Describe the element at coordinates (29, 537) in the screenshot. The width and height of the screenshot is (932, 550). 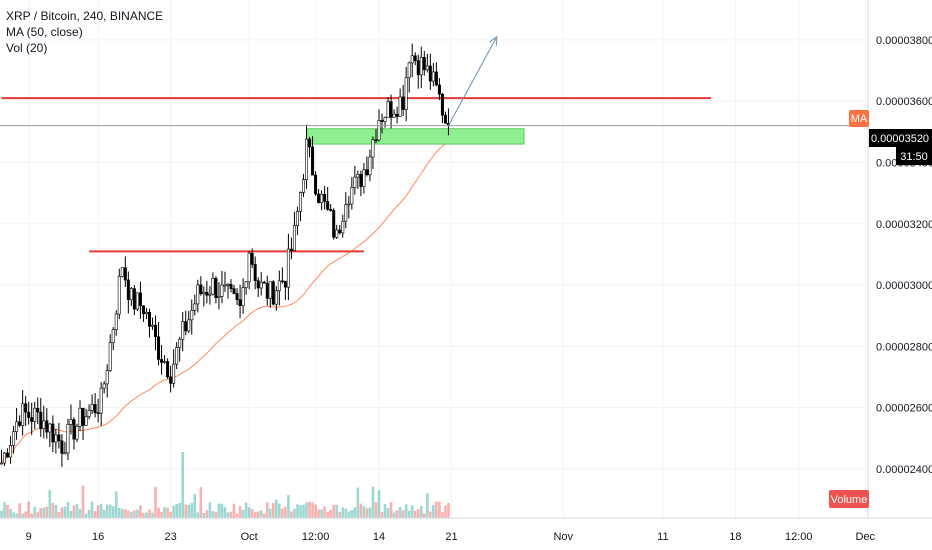
I see `time-tick-label: 9` at that location.